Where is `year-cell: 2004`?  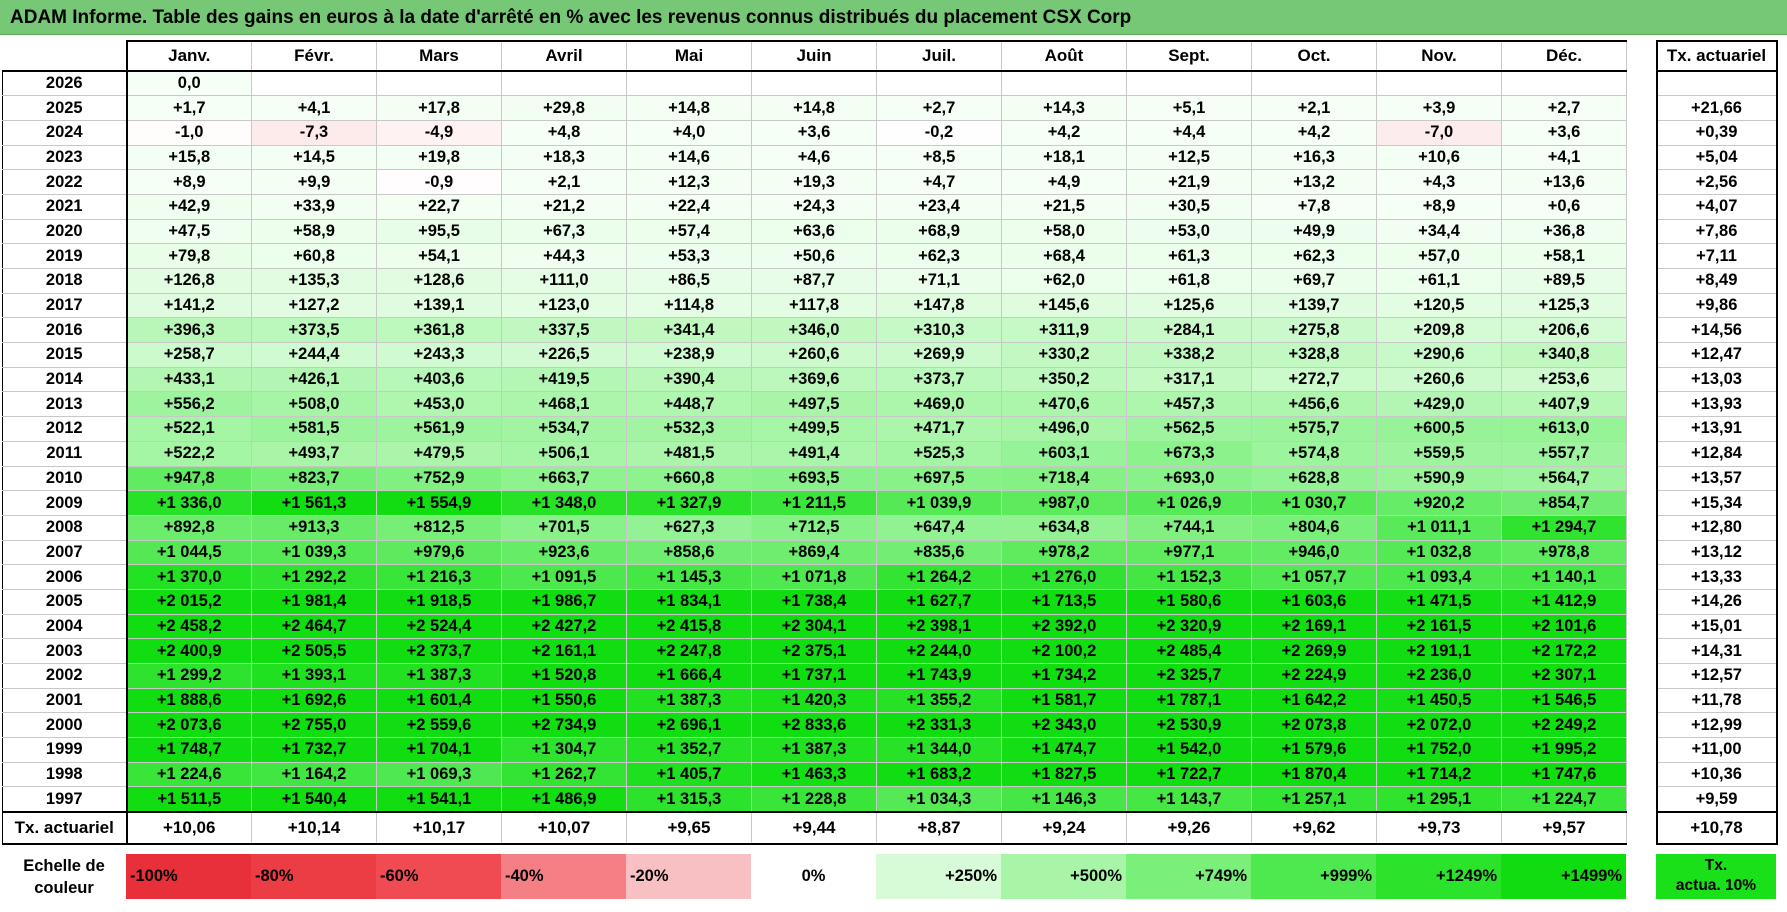 year-cell: 2004 is located at coordinates (65, 626).